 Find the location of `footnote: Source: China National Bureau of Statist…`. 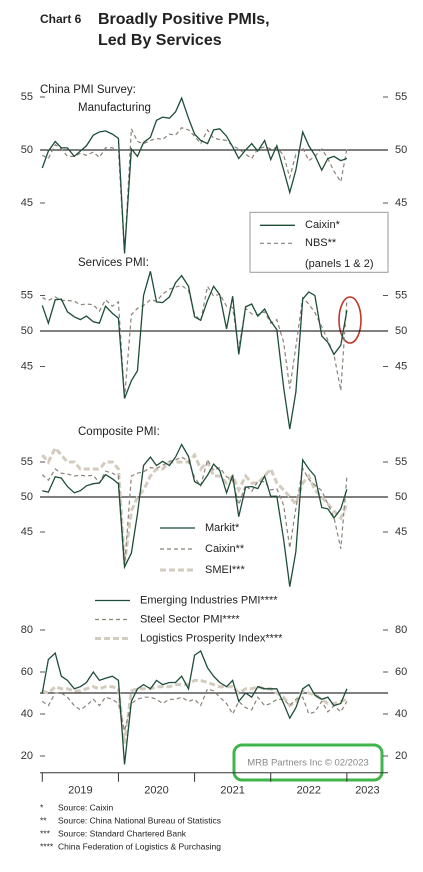

footnote: Source: China National Bureau of Statist… is located at coordinates (139, 820).